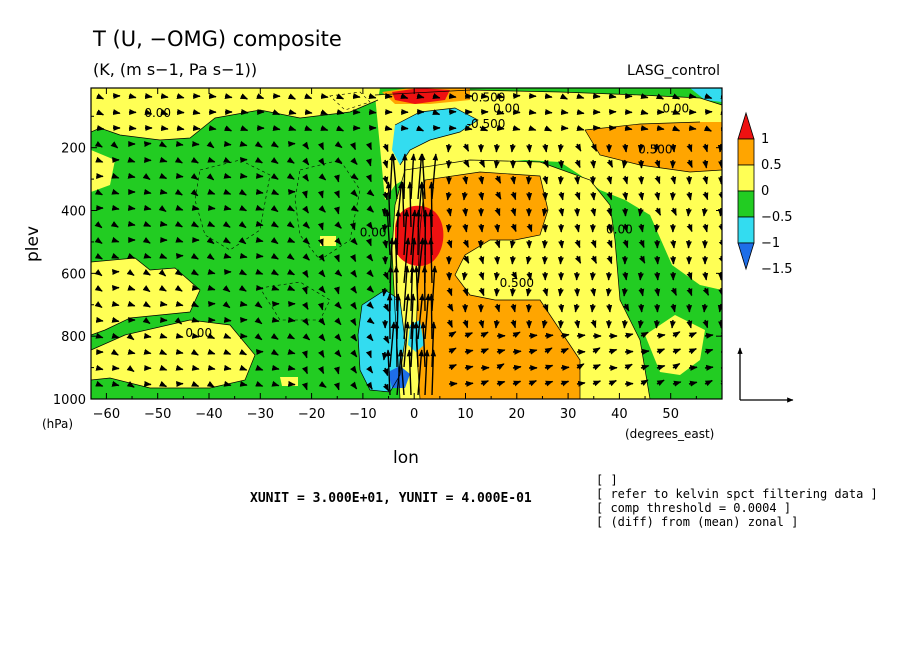 The height and width of the screenshot is (654, 904). I want to click on contour-lines-dashed, so click(282, 206).